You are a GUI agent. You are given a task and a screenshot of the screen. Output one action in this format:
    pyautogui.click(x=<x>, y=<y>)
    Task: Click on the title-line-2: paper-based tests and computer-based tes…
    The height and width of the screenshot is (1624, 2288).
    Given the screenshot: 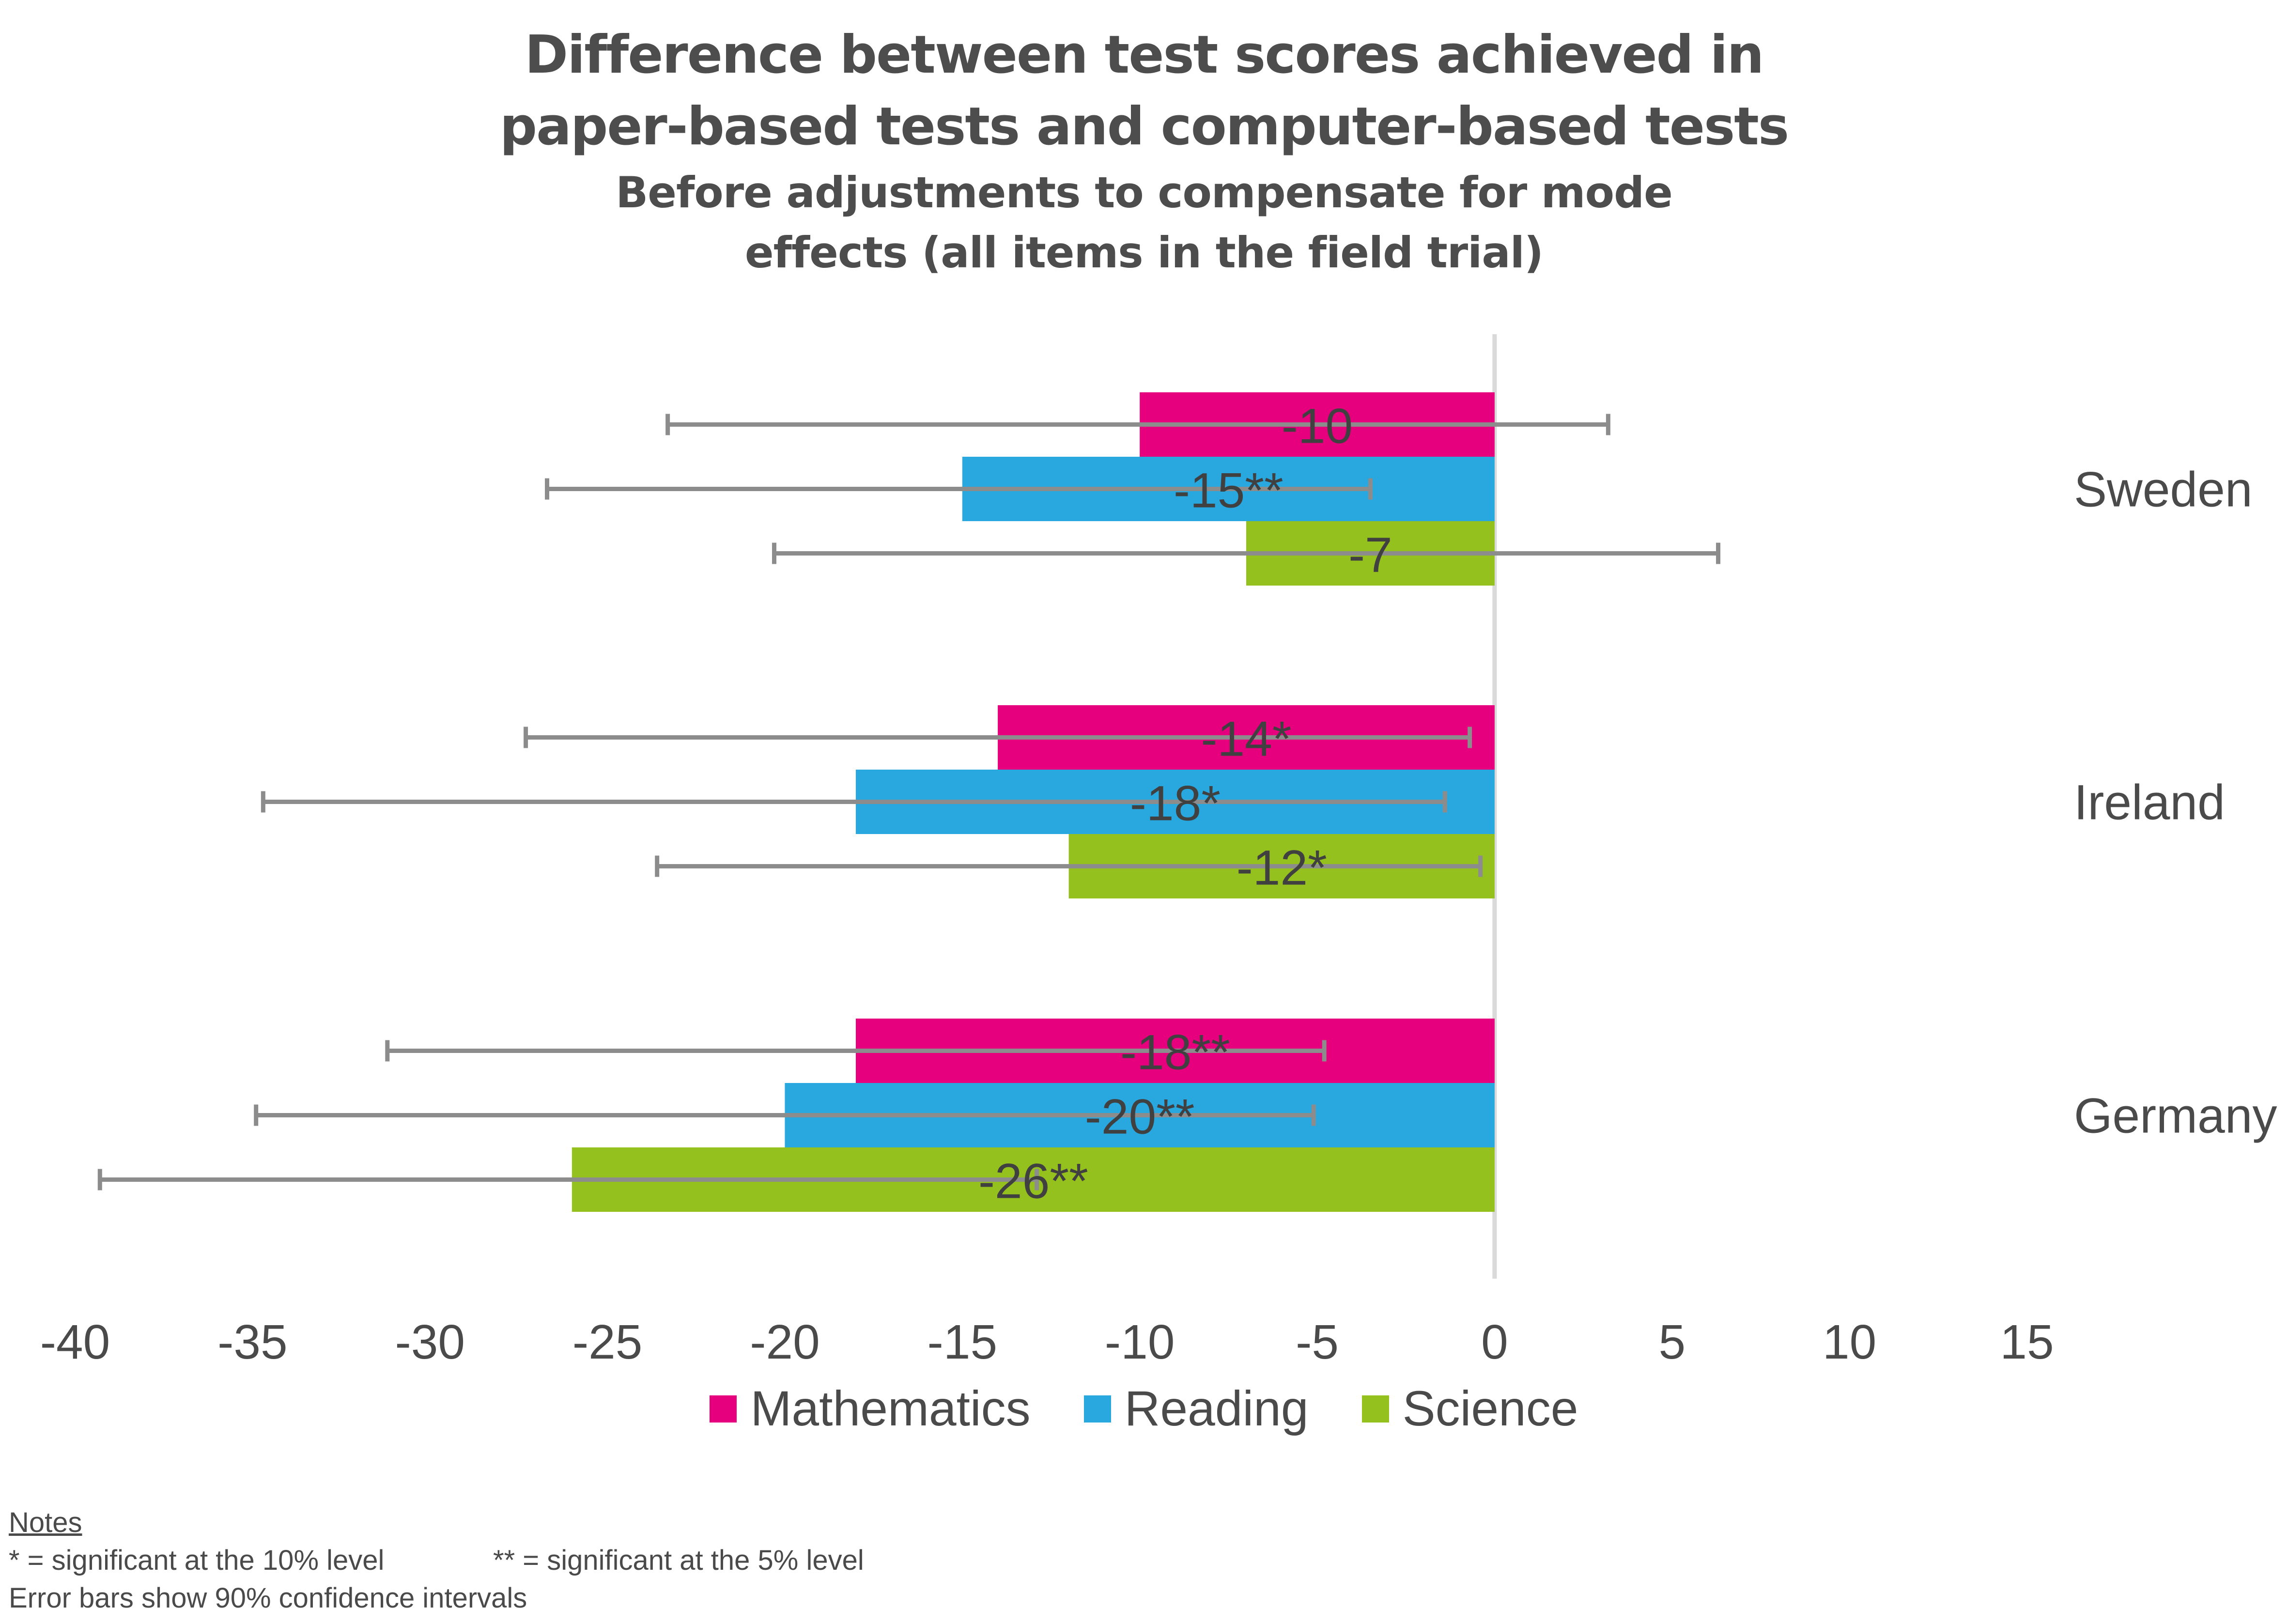 What is the action you would take?
    pyautogui.click(x=1144, y=126)
    